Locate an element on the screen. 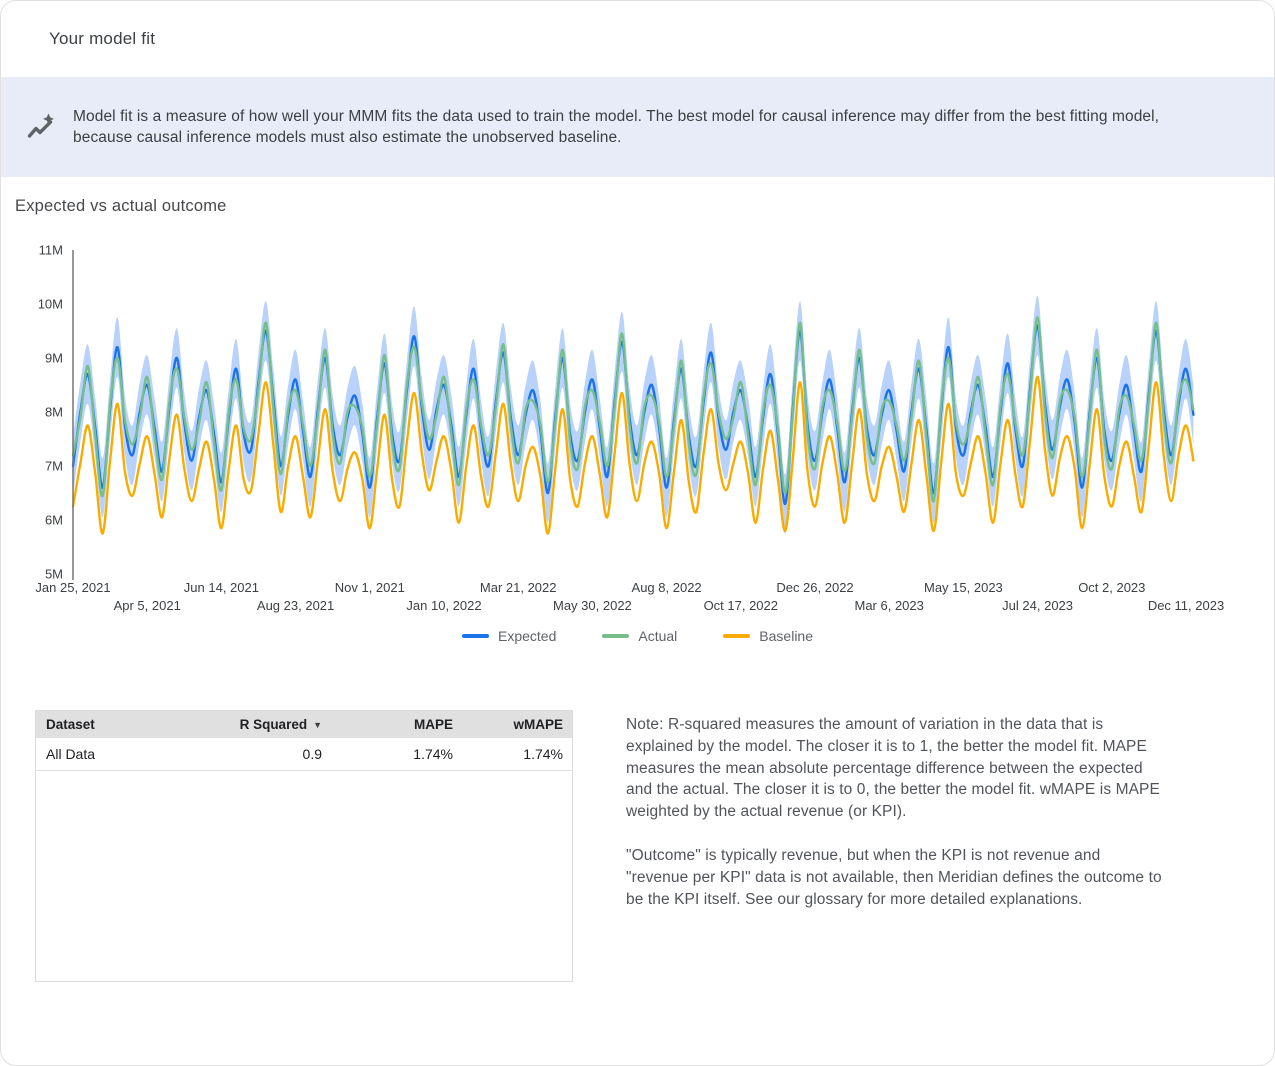  legend-item-actual: Actual is located at coordinates (639, 636).